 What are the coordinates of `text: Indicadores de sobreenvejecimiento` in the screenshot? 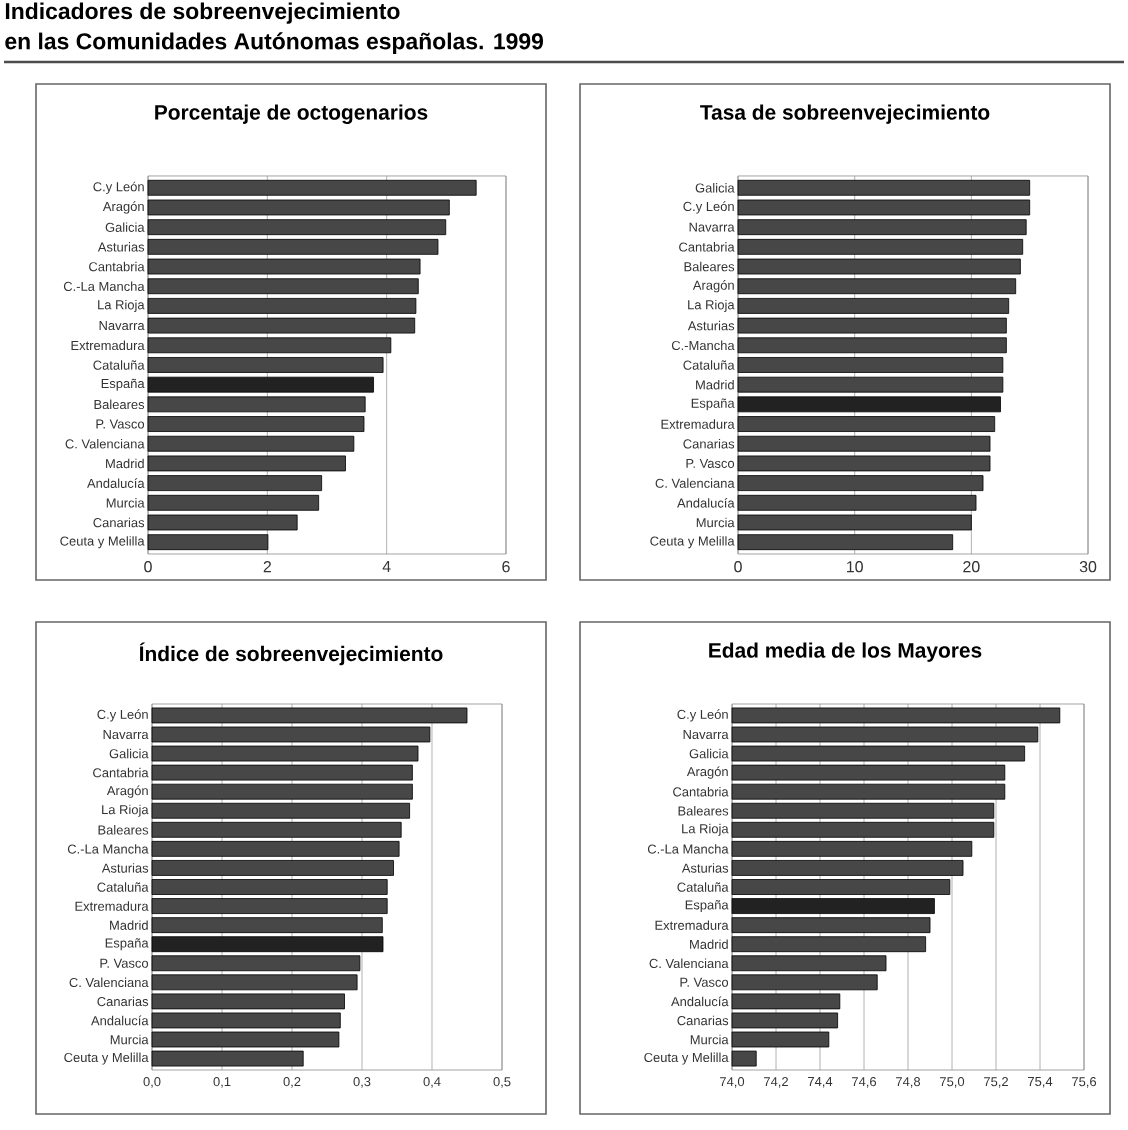 It's located at (202, 13).